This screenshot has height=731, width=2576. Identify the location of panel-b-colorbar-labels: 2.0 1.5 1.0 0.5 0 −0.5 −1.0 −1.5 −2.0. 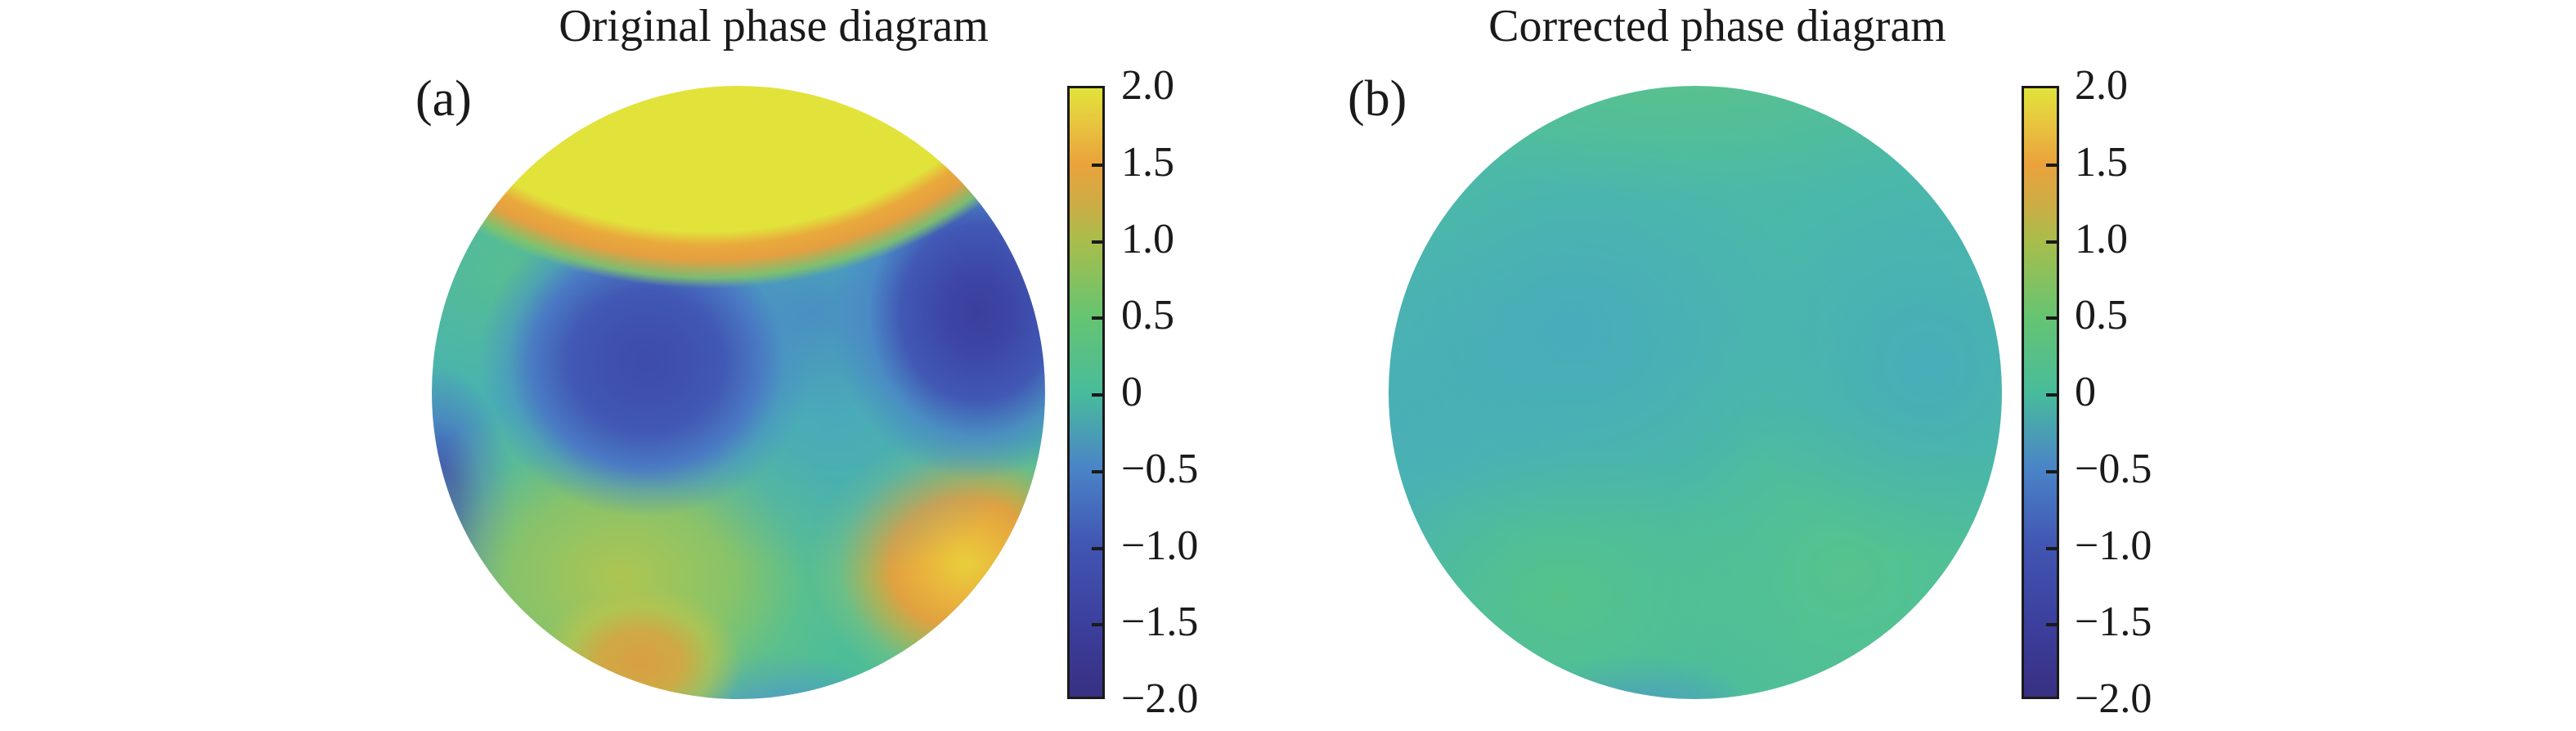
(2148, 392).